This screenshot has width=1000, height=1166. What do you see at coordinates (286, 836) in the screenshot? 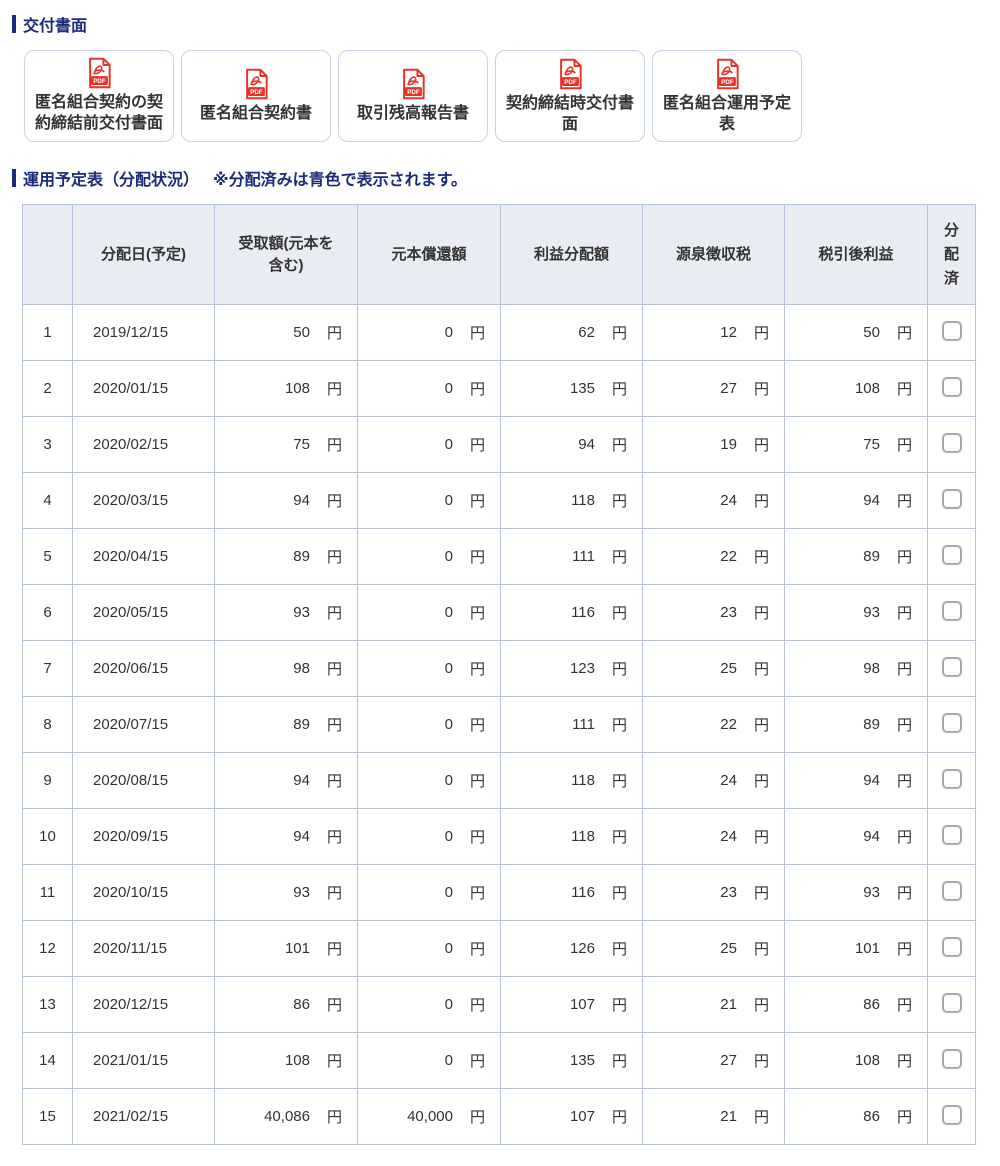
I see `amount-received-cell: 94 円` at bounding box center [286, 836].